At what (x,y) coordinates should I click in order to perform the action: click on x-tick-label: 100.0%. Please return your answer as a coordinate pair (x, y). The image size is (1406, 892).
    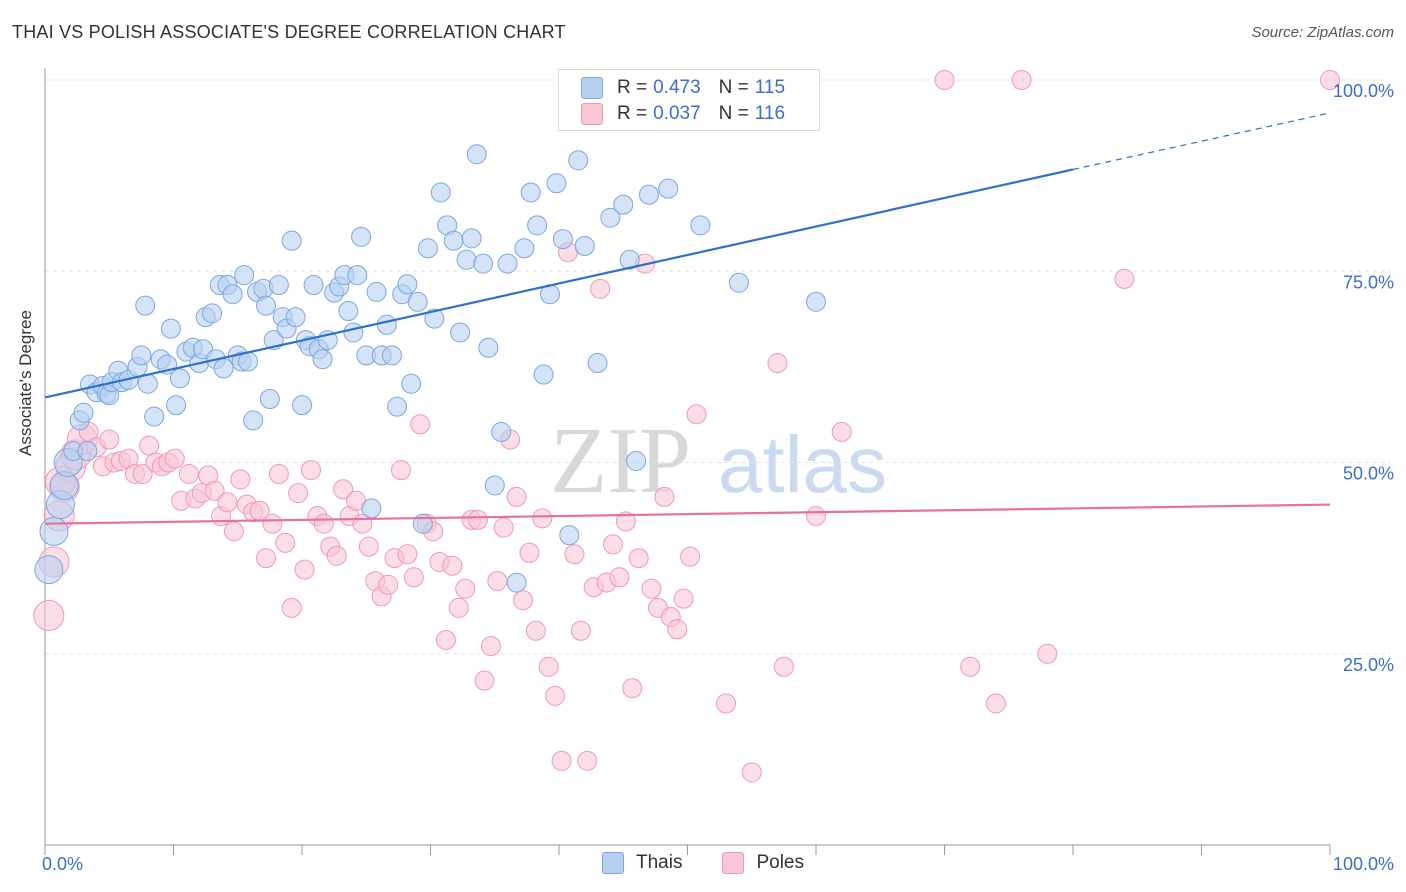
    Looking at the image, I should click on (1363, 864).